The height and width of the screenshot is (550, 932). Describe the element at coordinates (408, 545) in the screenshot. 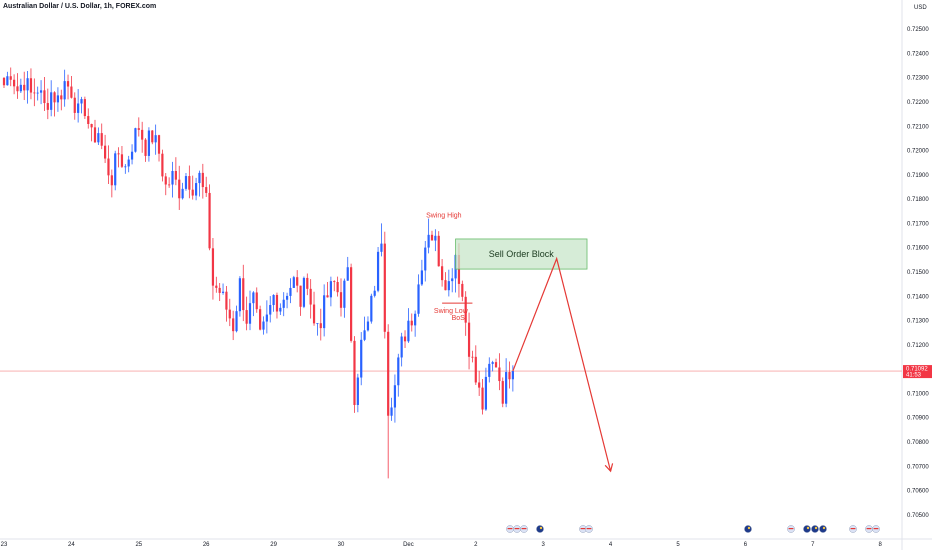

I see `time-tick-label: Dec` at that location.